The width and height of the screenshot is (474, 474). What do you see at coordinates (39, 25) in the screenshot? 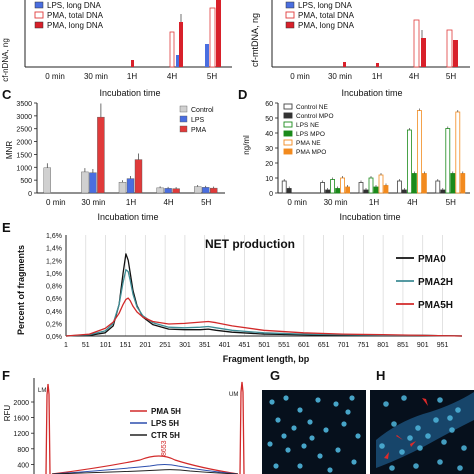
I see `legend-swatch-pma-long` at bounding box center [39, 25].